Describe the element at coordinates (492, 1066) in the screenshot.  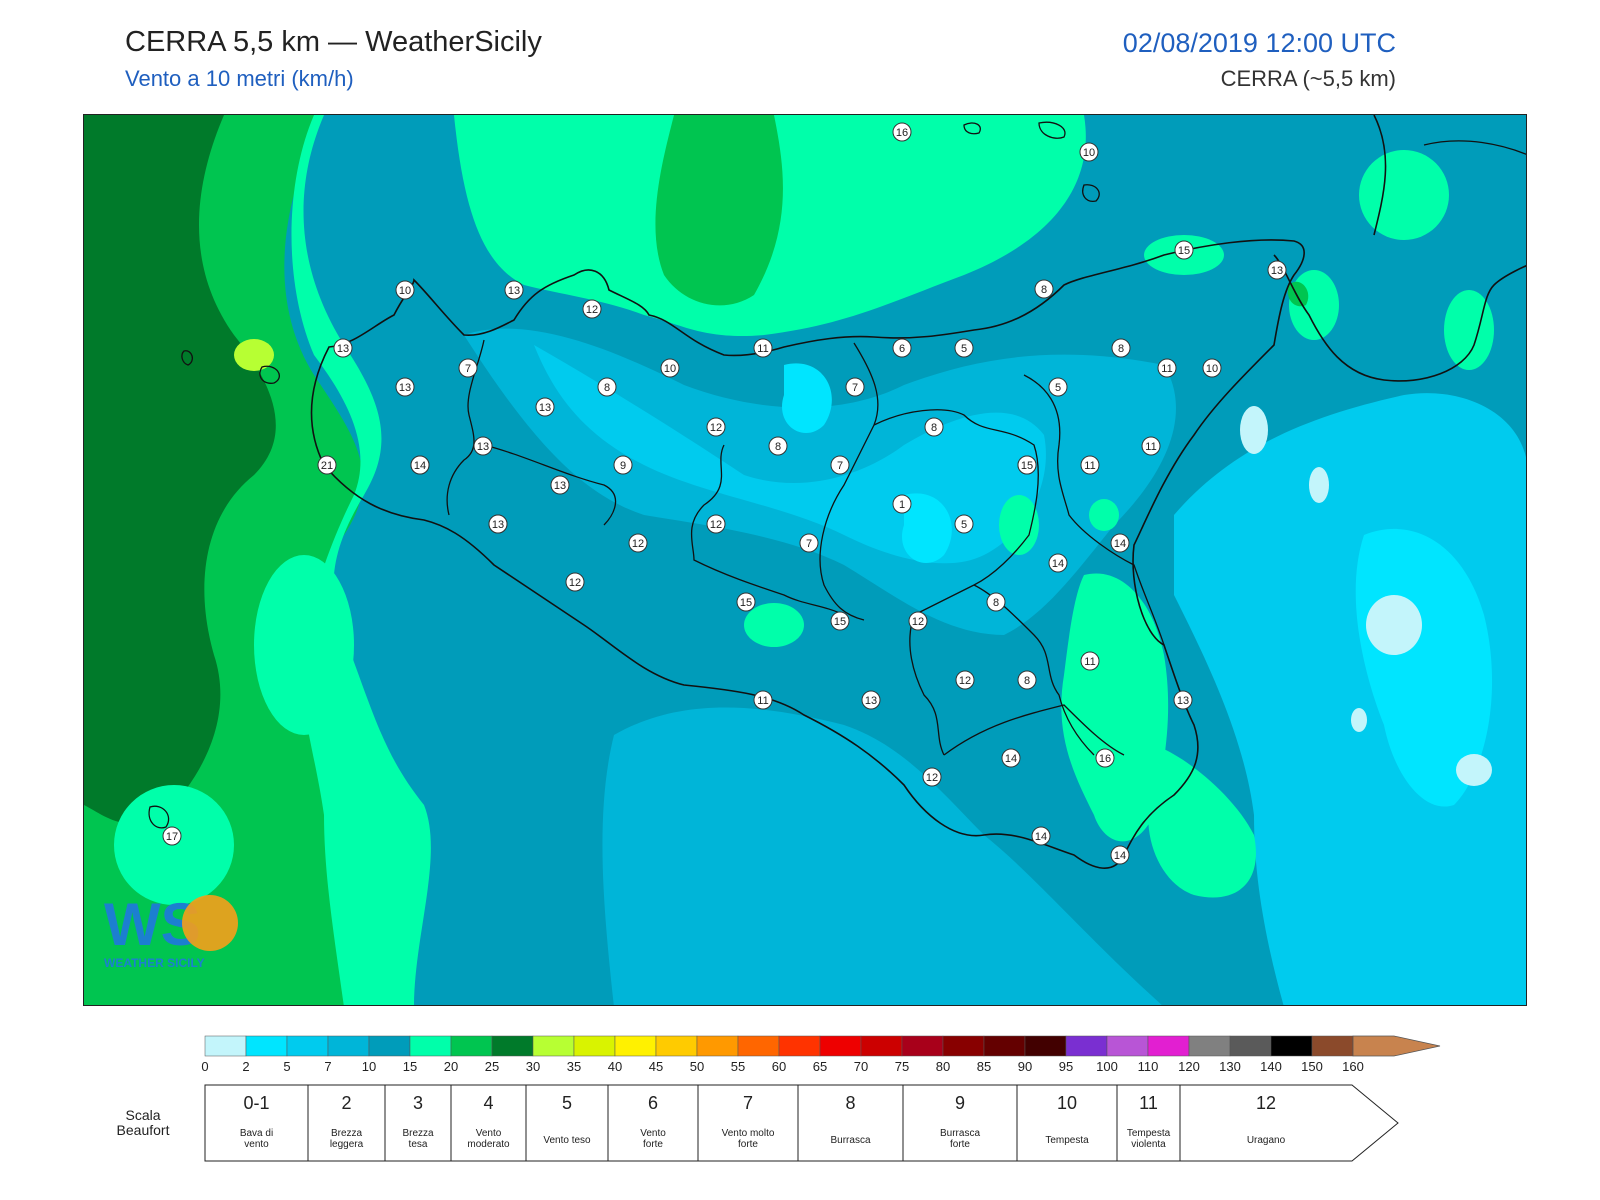
I see `colorbar-tick-label: 25` at that location.